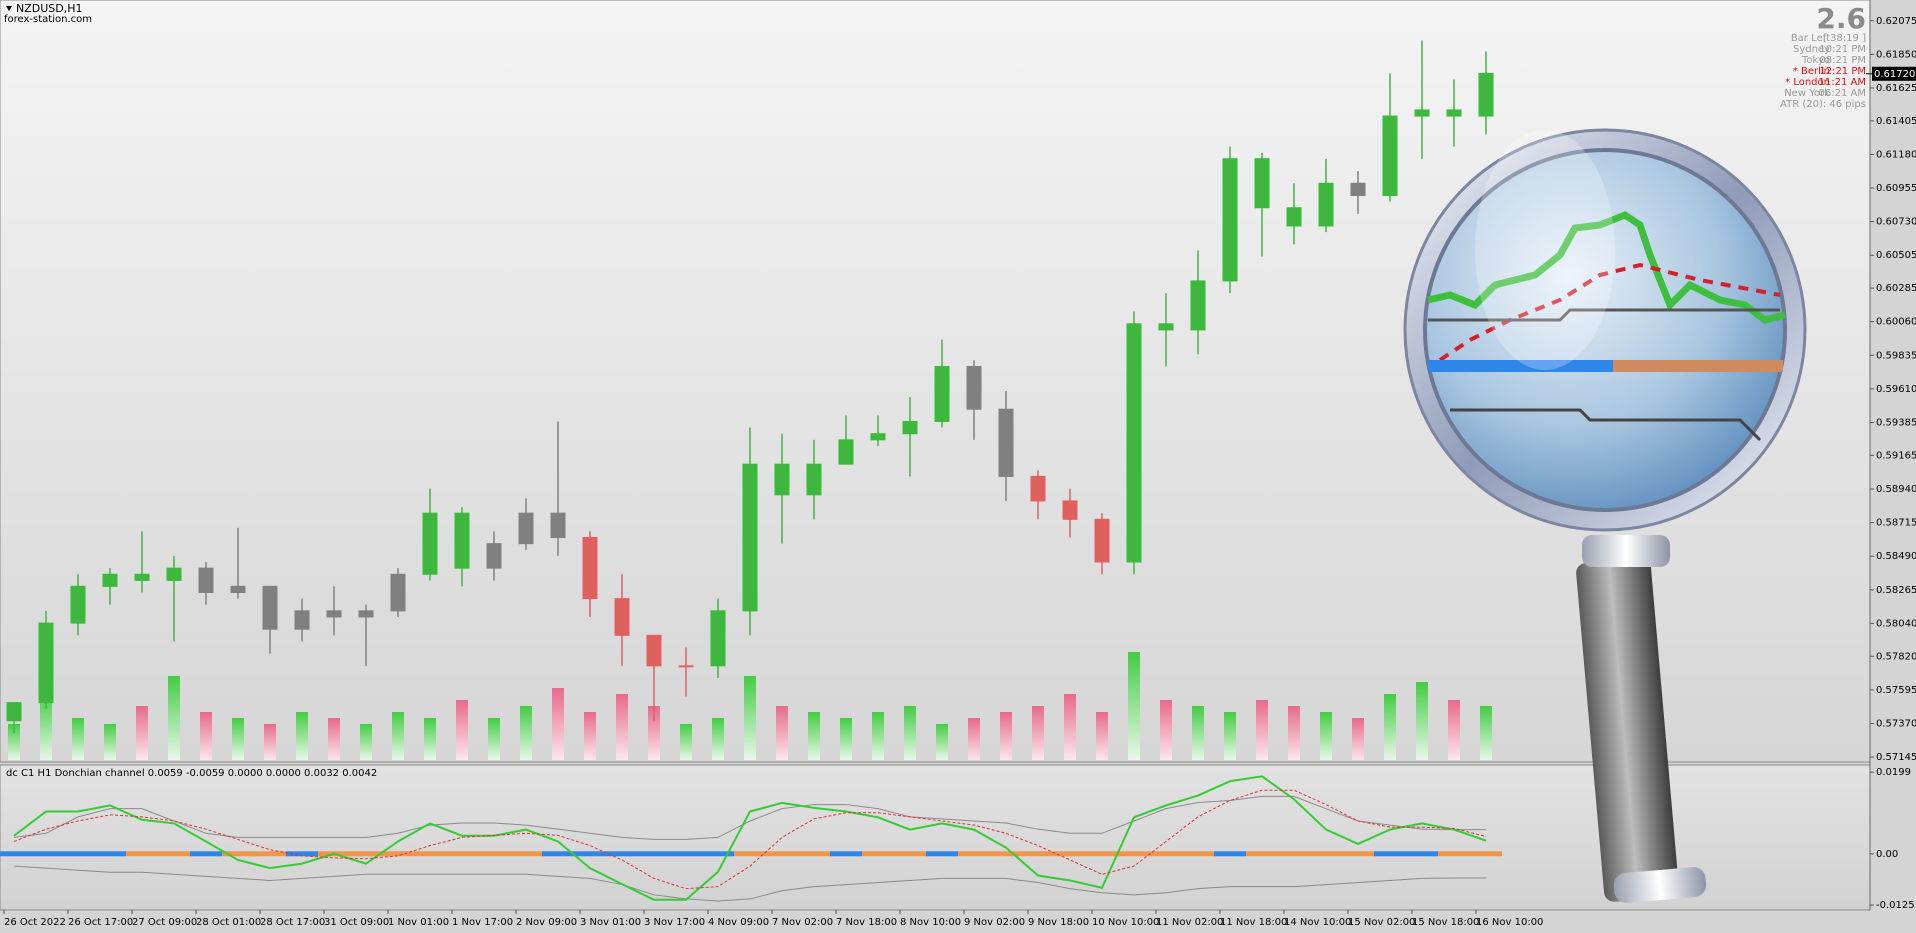 The height and width of the screenshot is (933, 1916). What do you see at coordinates (356, 922) in the screenshot?
I see `x-tick-label: 31 Oct 09:00` at bounding box center [356, 922].